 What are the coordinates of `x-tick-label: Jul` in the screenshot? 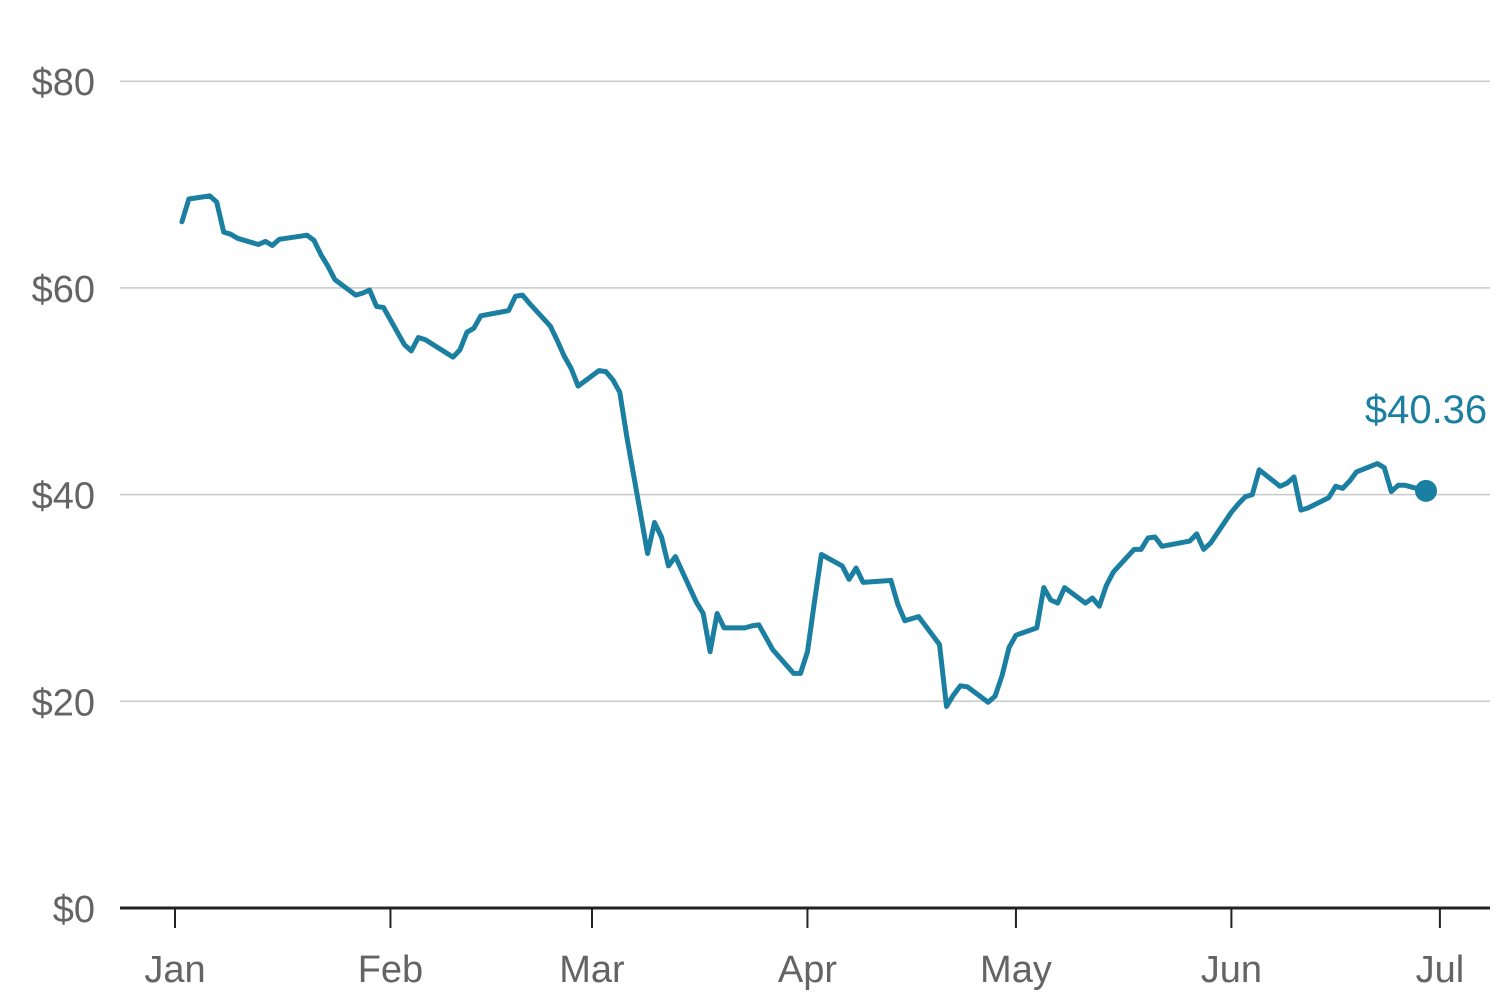 It's located at (1440, 970).